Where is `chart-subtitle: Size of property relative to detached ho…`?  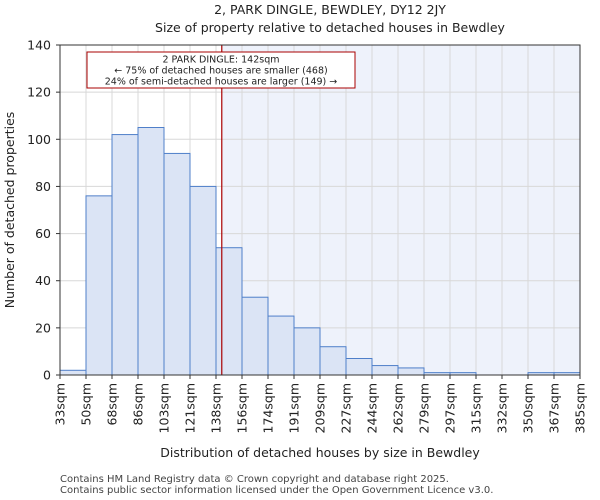 chart-subtitle: Size of property relative to detached ho… is located at coordinates (330, 27).